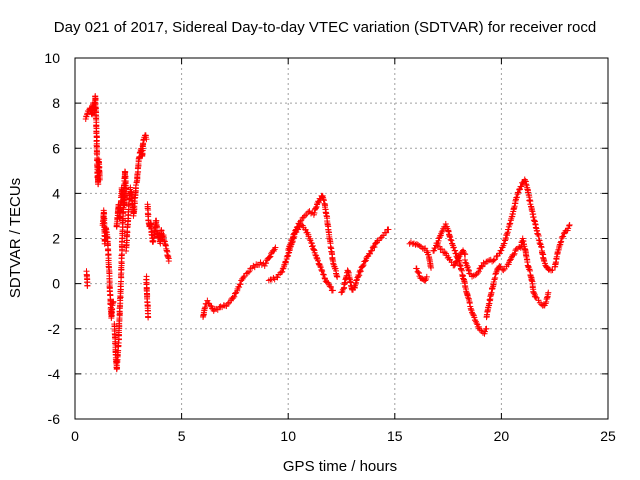 This screenshot has width=640, height=480. I want to click on y-tick-label: 10, so click(52, 58).